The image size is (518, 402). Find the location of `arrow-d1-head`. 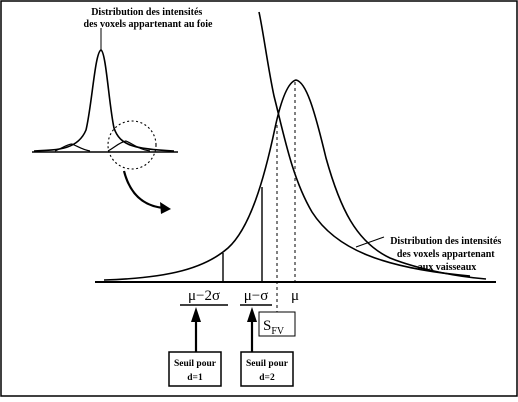

arrow-d1-head is located at coordinates (196, 314).